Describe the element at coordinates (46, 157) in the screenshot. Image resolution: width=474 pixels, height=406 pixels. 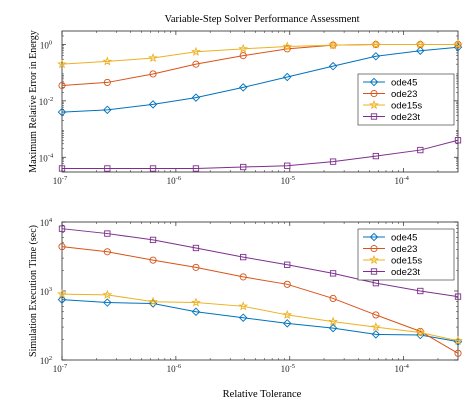
I see `y-tick-label: 10⁻⁴` at that location.